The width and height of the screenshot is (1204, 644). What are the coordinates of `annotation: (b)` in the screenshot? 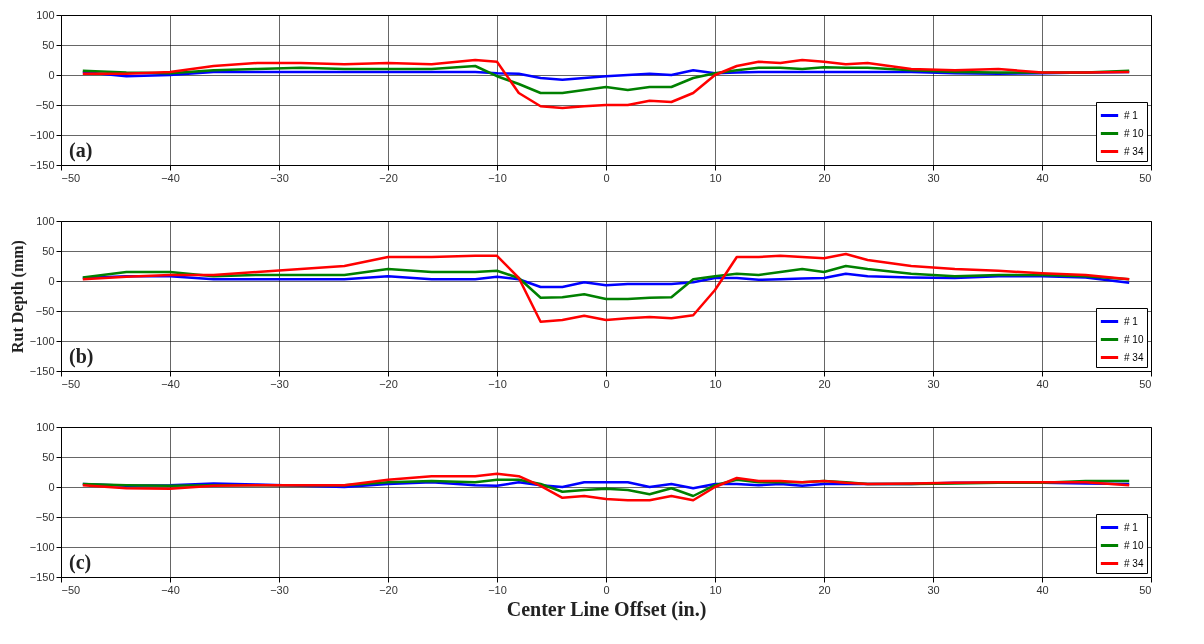 It's located at (81, 356).